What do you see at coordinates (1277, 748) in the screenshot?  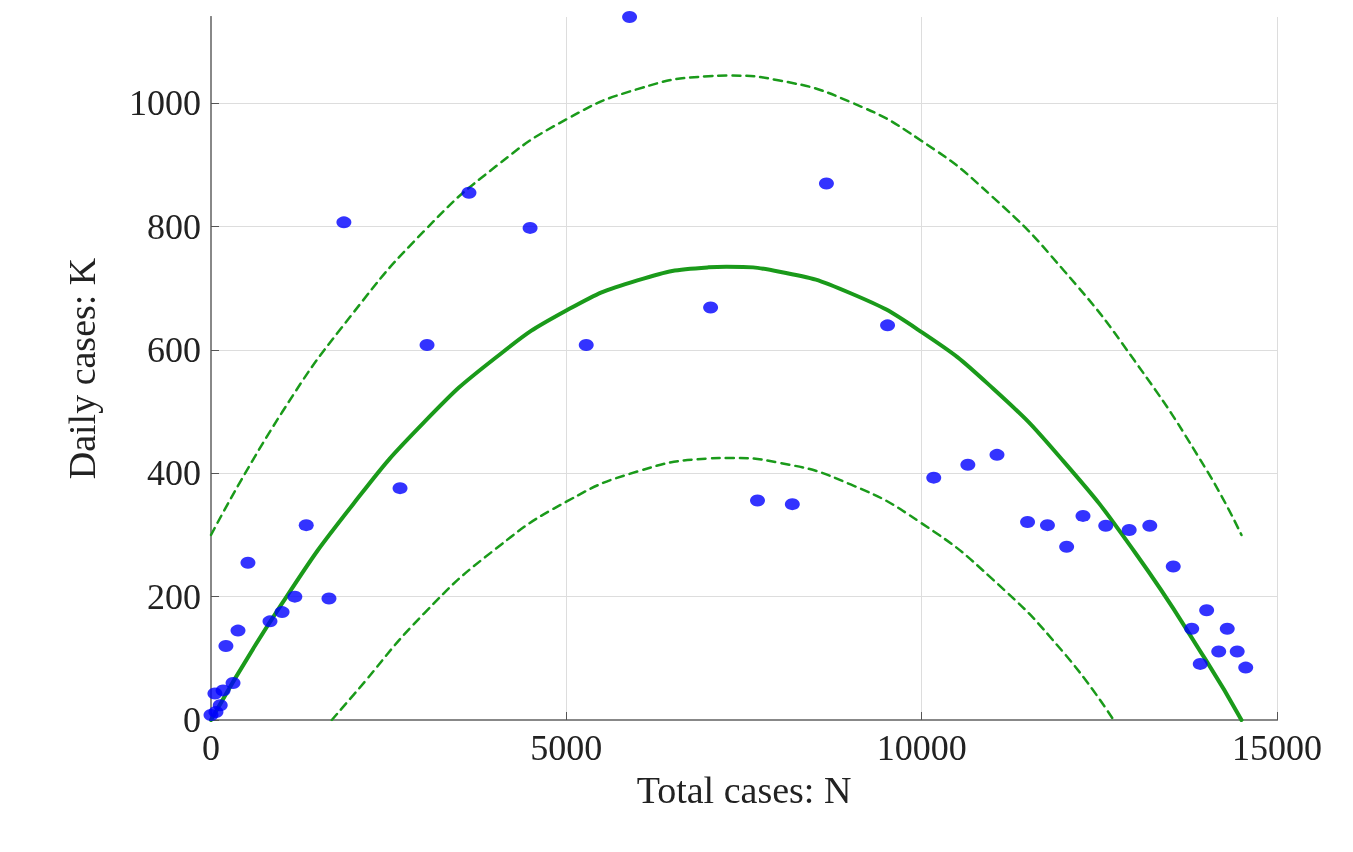 I see `x-tick-label: 15000` at bounding box center [1277, 748].